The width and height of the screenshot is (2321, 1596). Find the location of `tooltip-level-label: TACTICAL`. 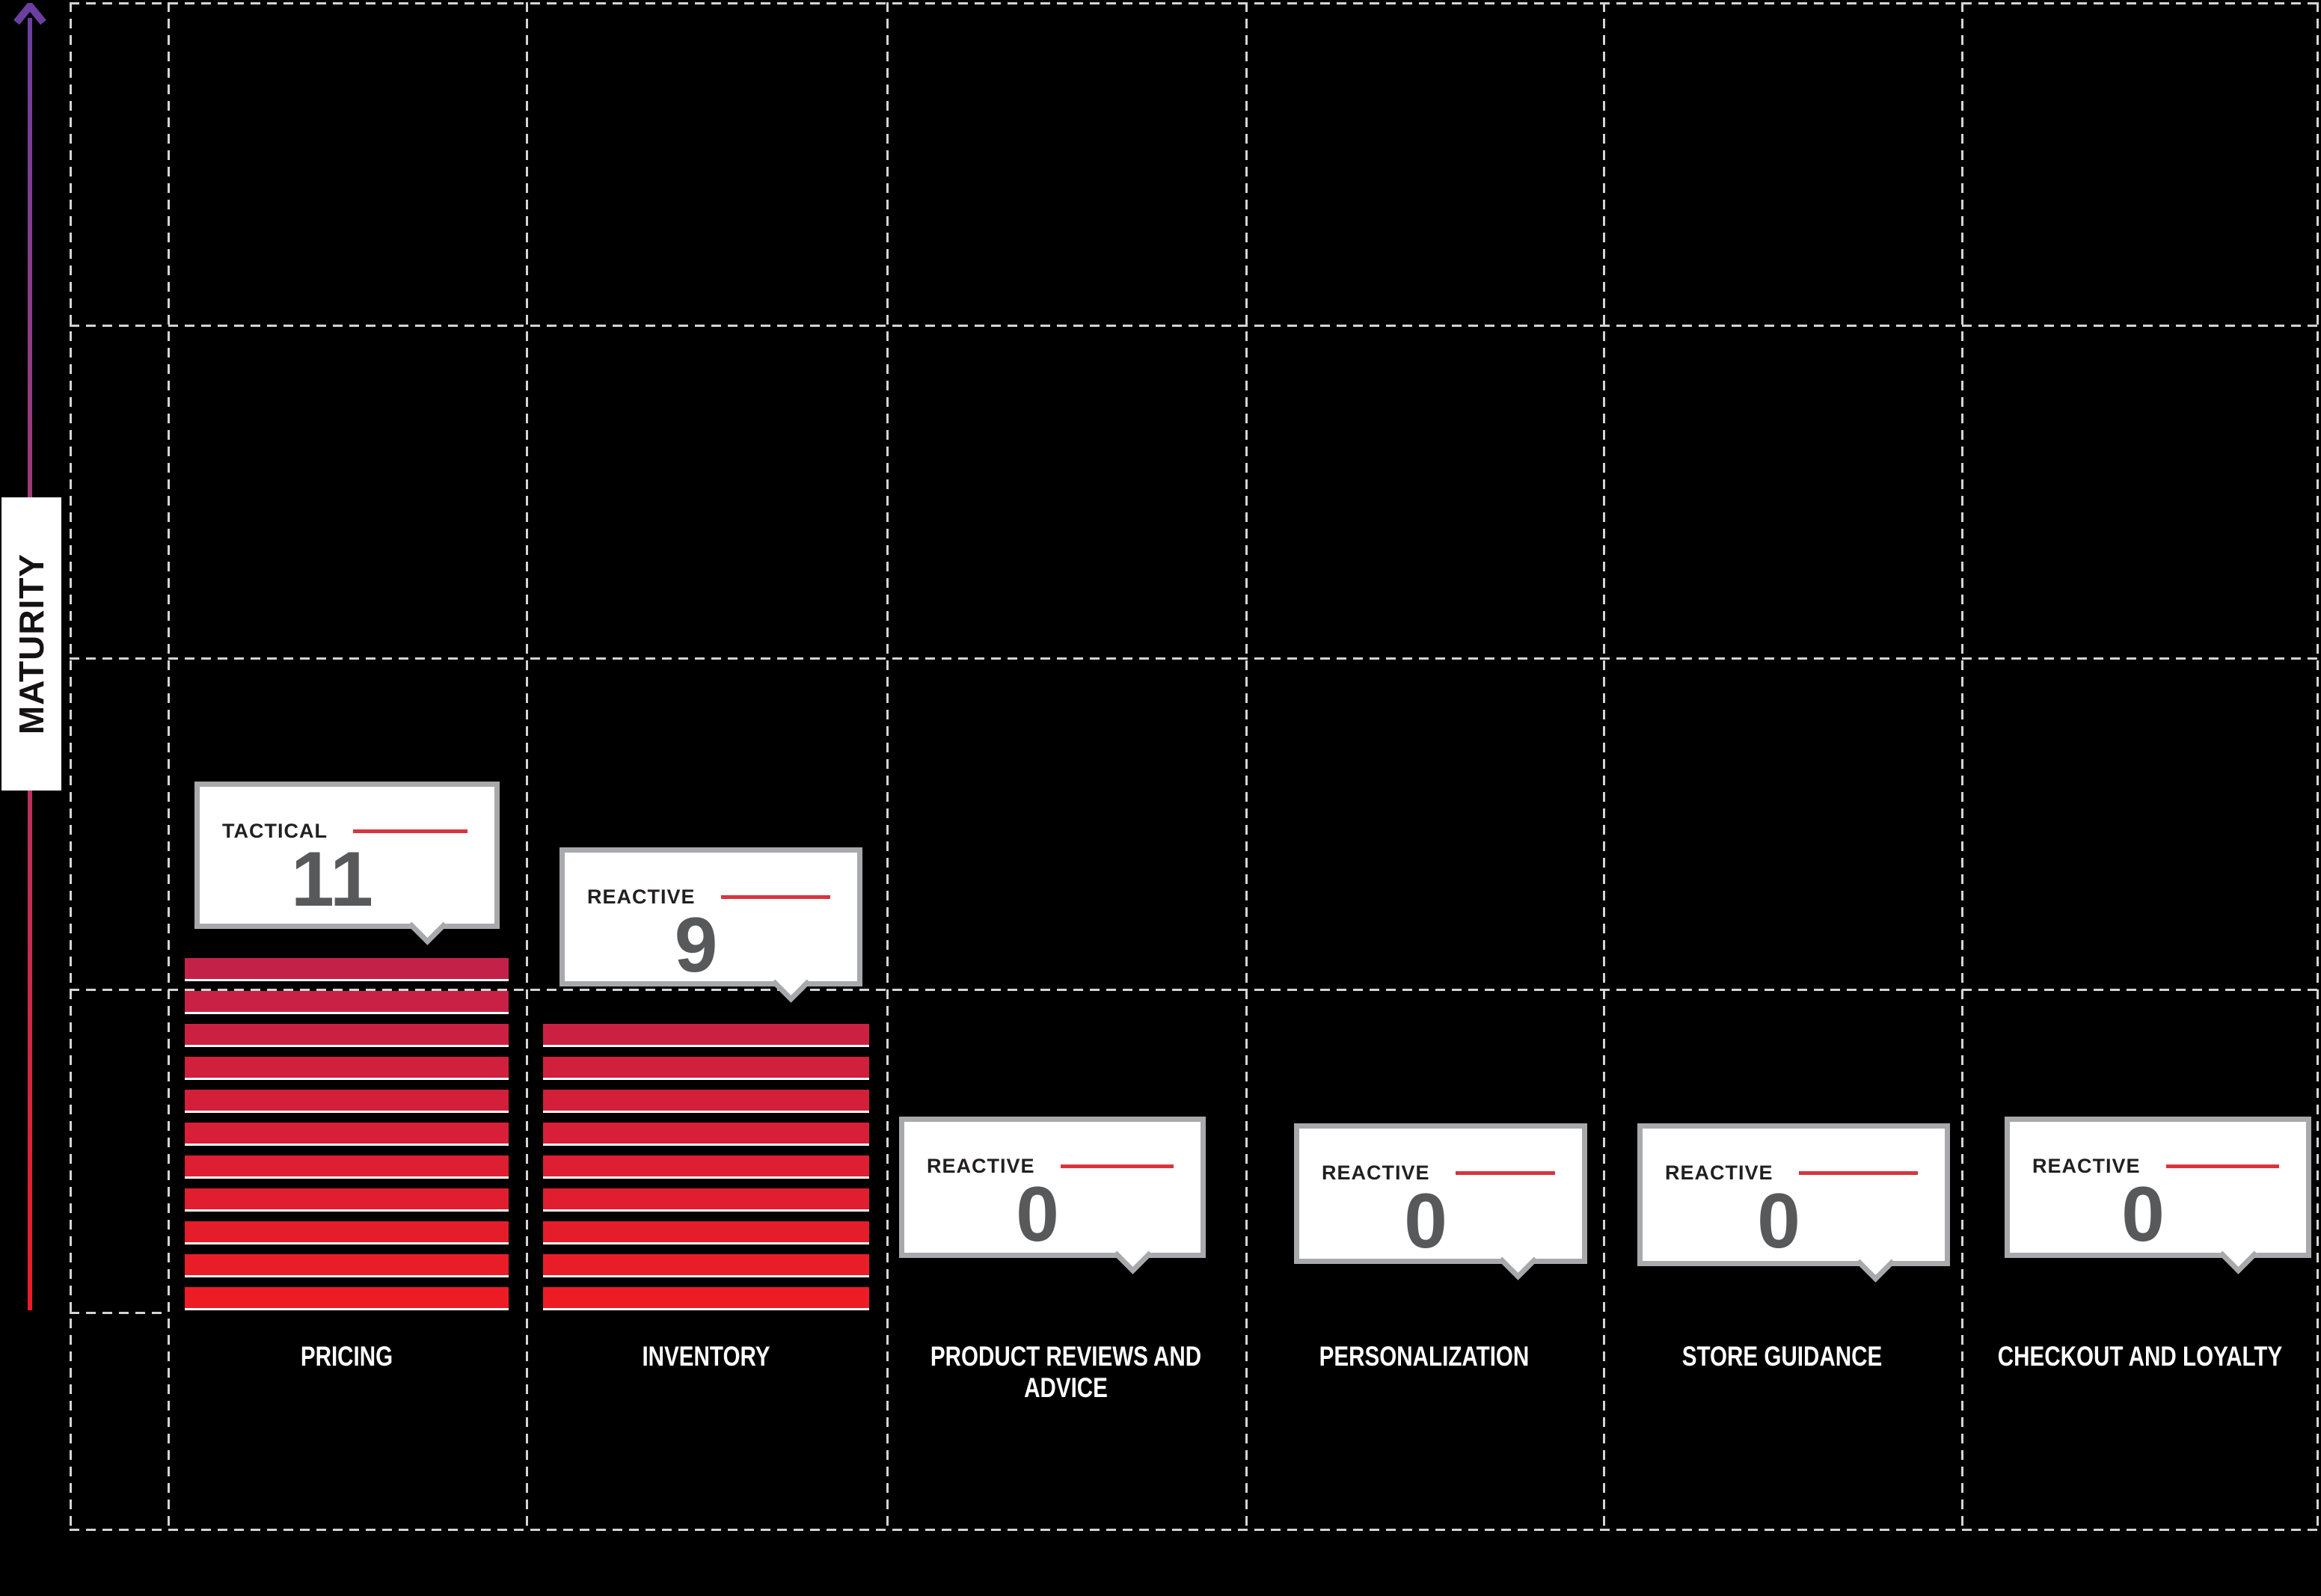

tooltip-level-label: TACTICAL is located at coordinates (275, 831).